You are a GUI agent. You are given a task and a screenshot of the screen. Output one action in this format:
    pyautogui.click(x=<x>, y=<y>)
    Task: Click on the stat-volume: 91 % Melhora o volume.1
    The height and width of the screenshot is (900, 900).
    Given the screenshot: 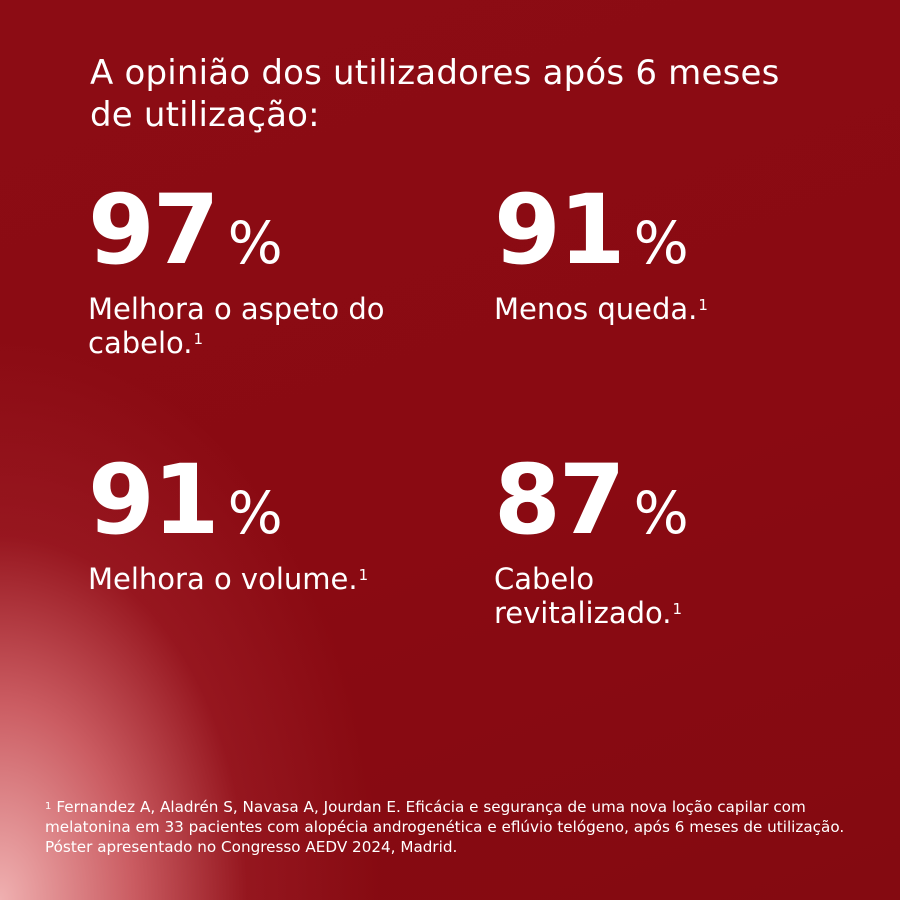 What is the action you would take?
    pyautogui.click(x=253, y=524)
    